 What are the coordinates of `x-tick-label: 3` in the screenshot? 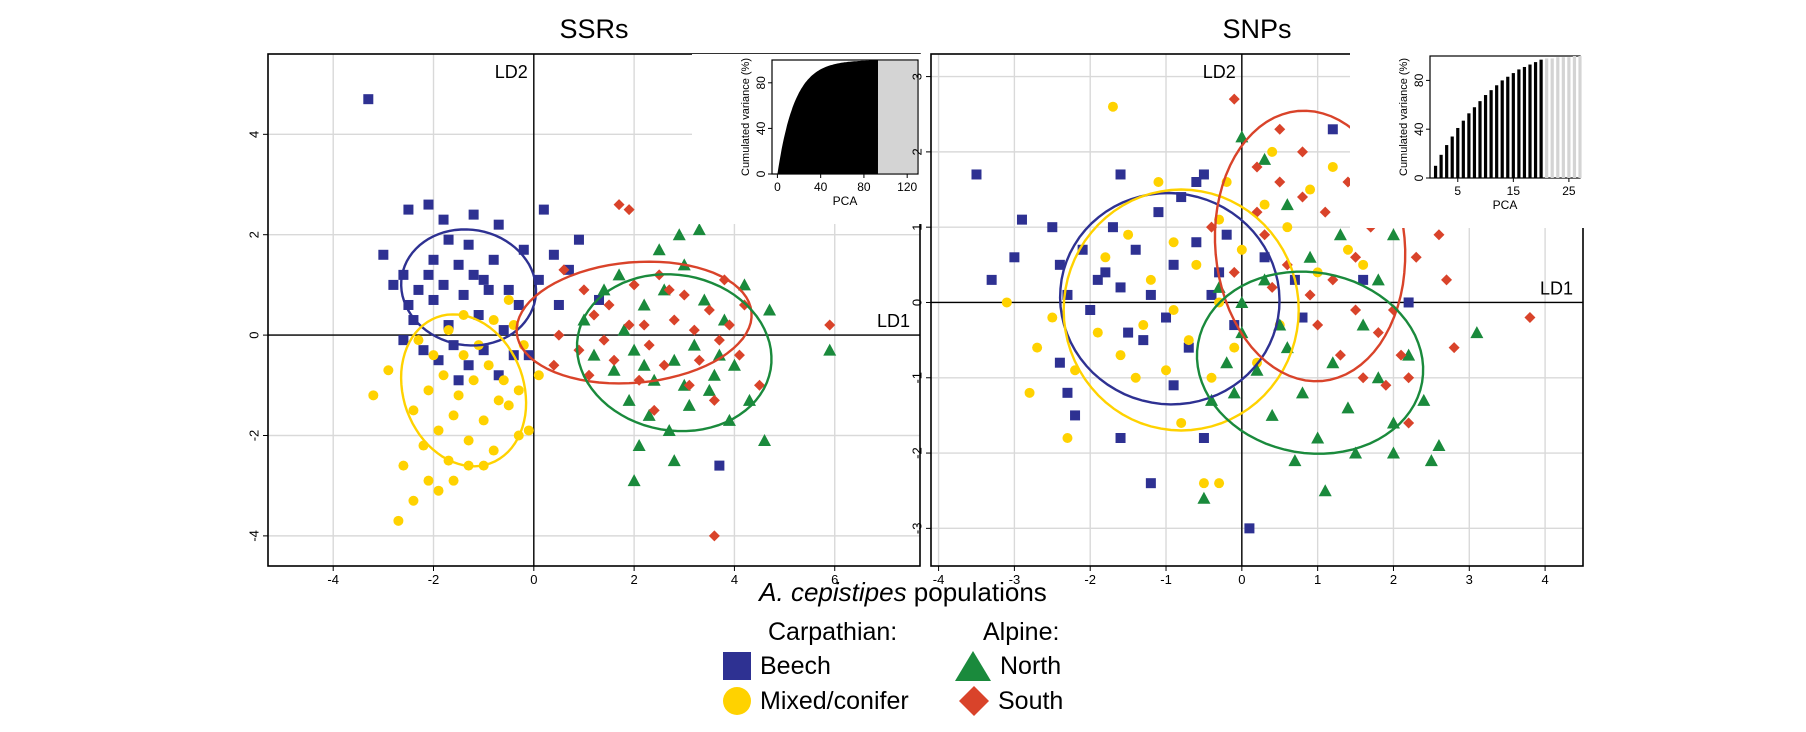 It's located at (1469, 579).